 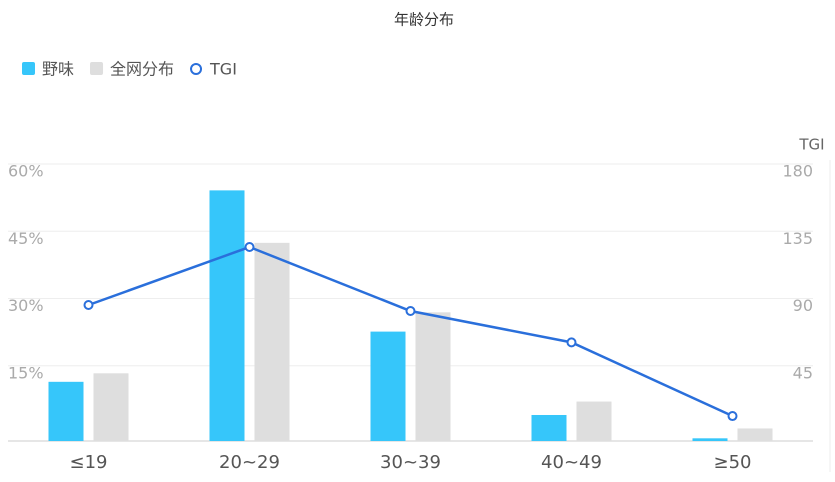 What do you see at coordinates (26, 171) in the screenshot?
I see `y-tick-label: 60%` at bounding box center [26, 171].